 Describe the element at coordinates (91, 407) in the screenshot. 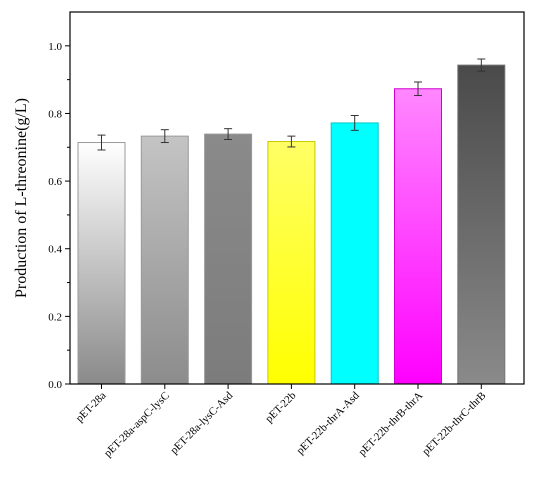

I see `x-tick-label: pET-28a` at that location.